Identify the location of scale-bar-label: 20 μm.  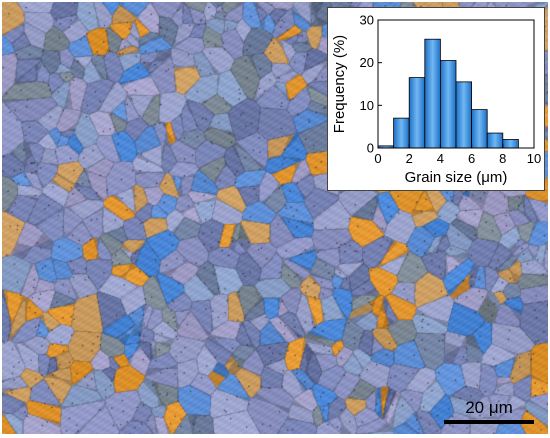
(489, 407).